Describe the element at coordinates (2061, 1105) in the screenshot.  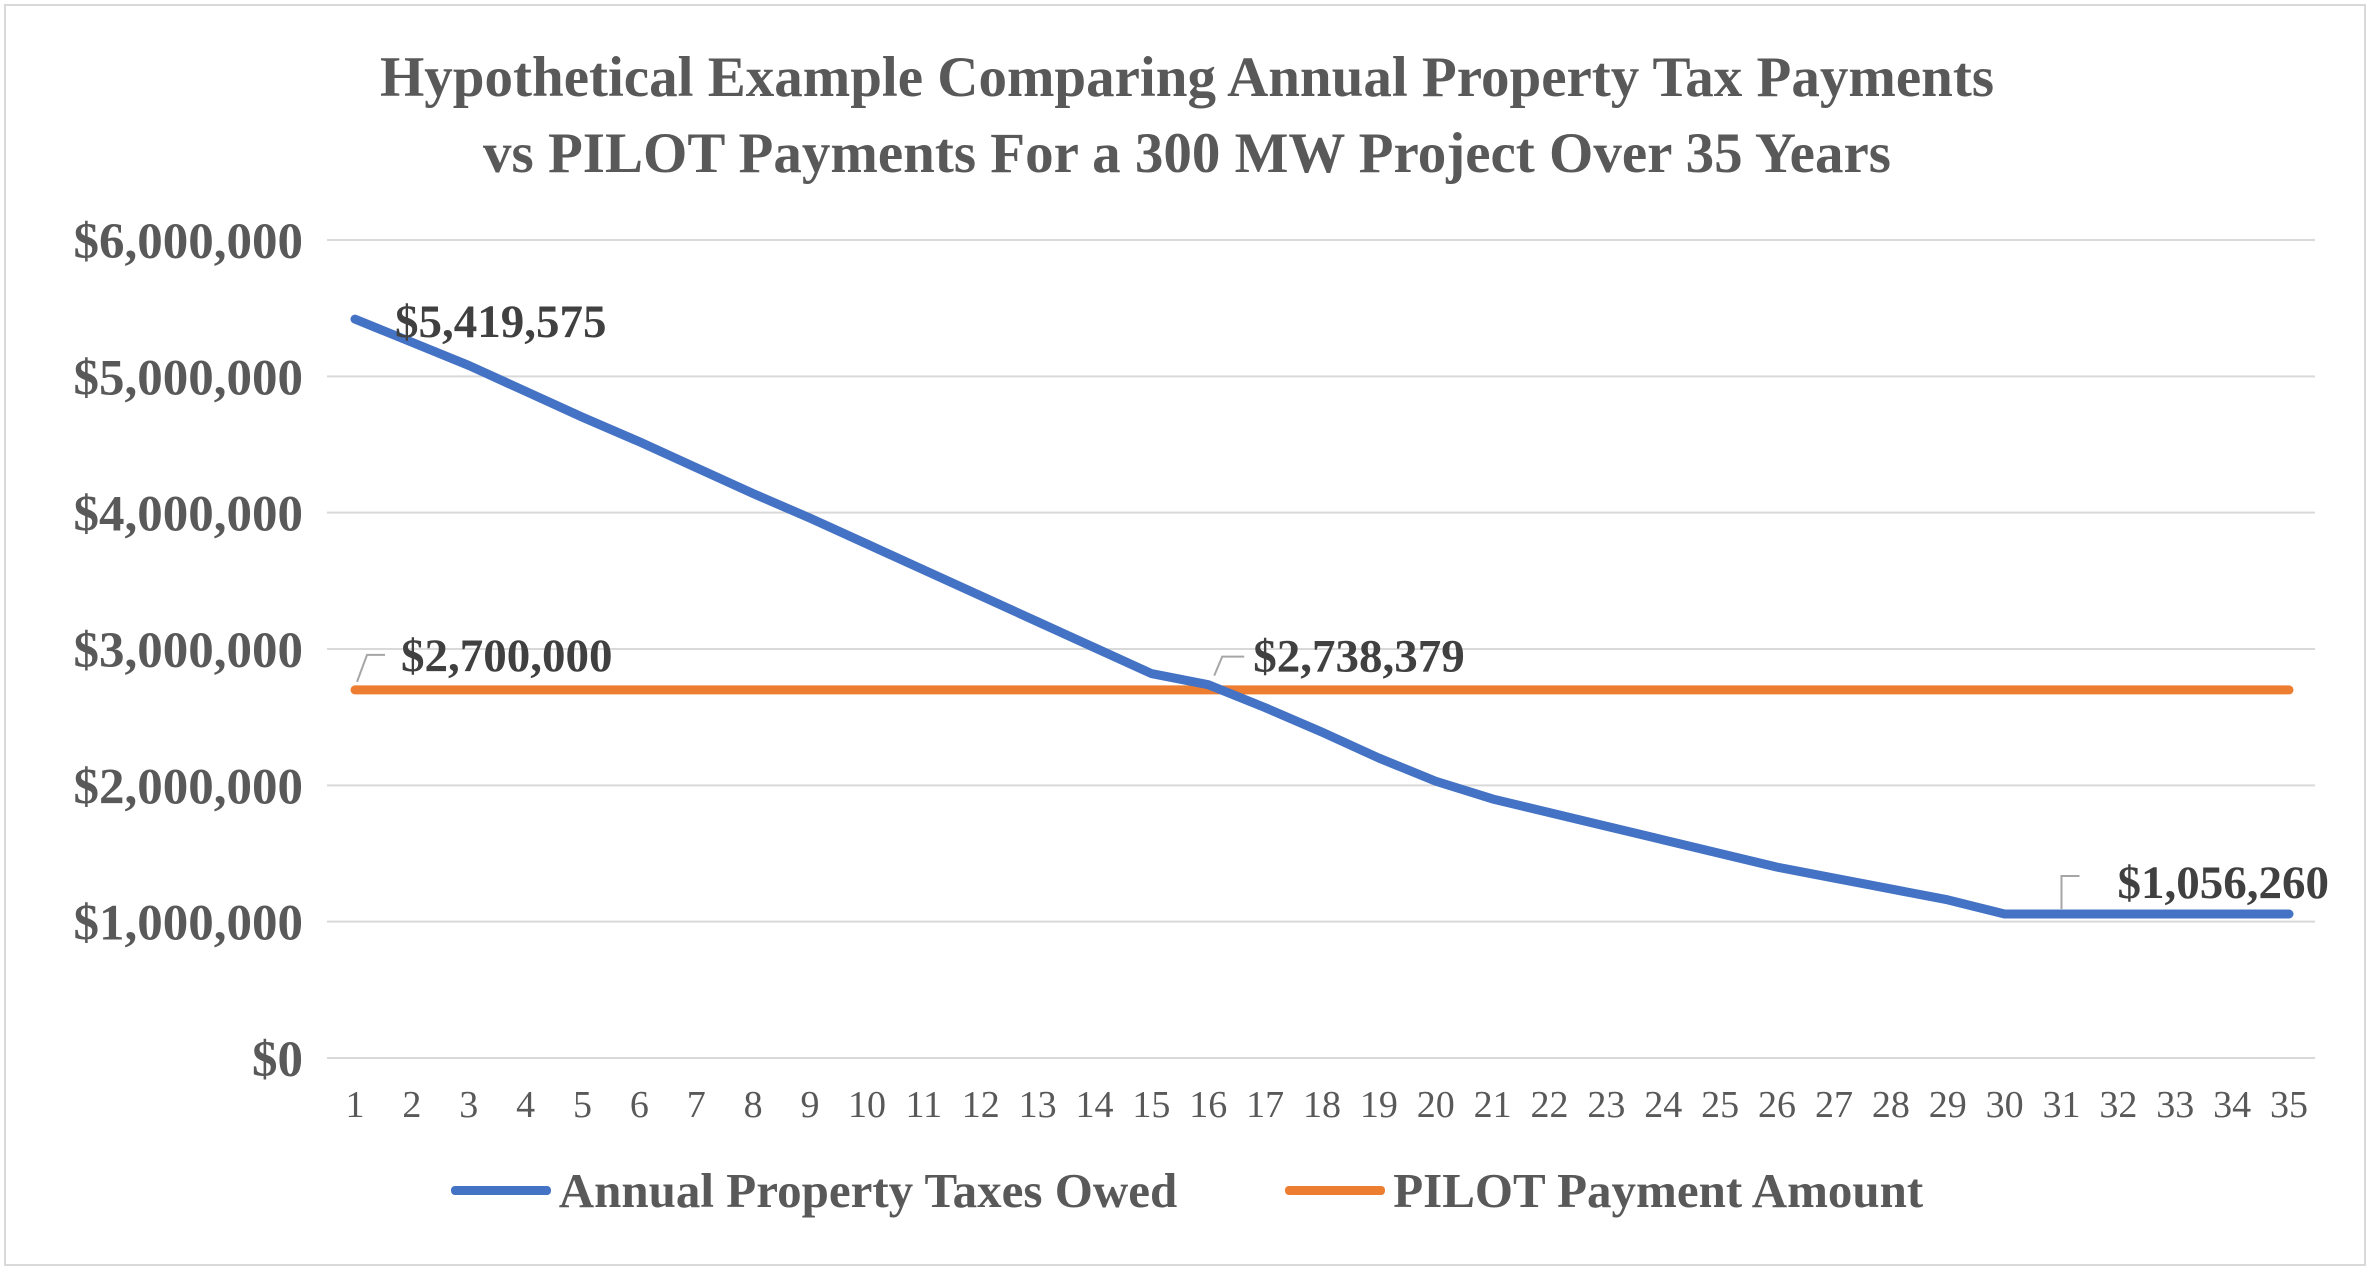
I see `x-tick-label: 31` at that location.